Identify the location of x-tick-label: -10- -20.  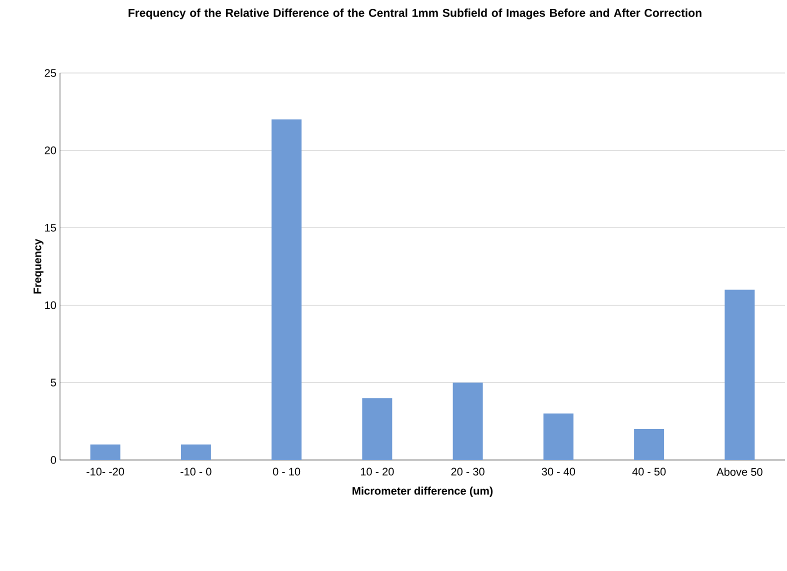
(105, 472).